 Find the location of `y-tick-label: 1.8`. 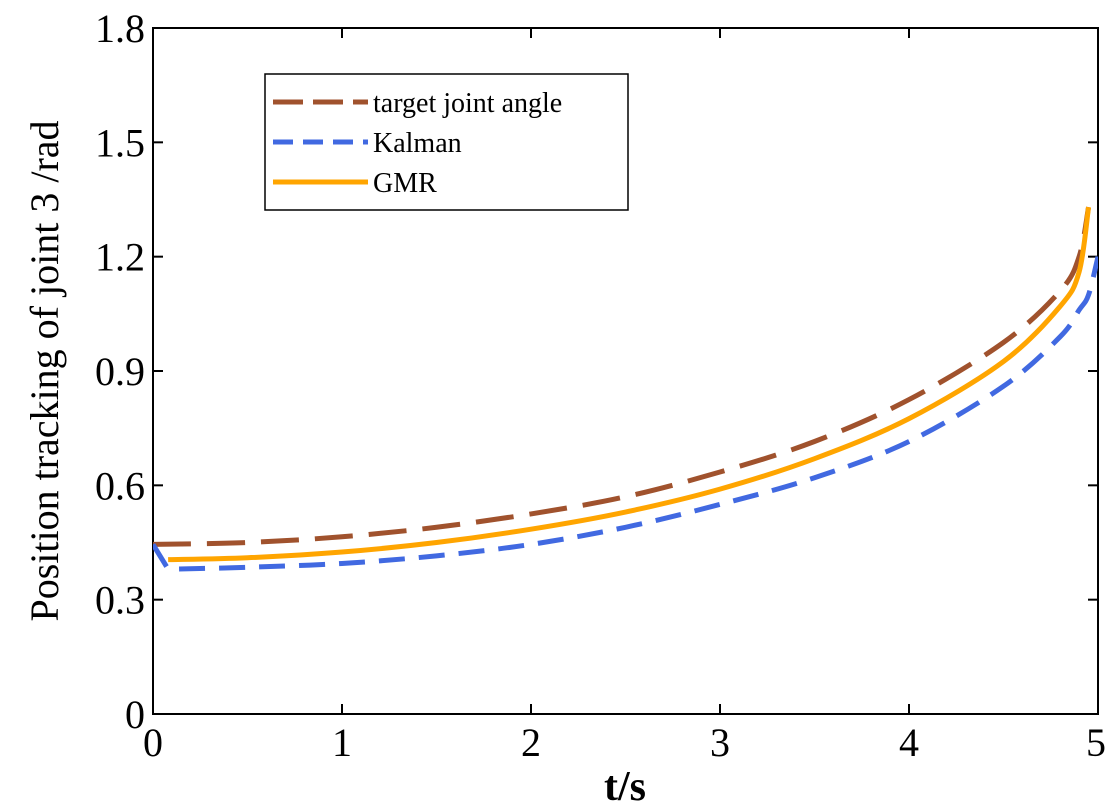

y-tick-label: 1.8 is located at coordinates (120, 28).